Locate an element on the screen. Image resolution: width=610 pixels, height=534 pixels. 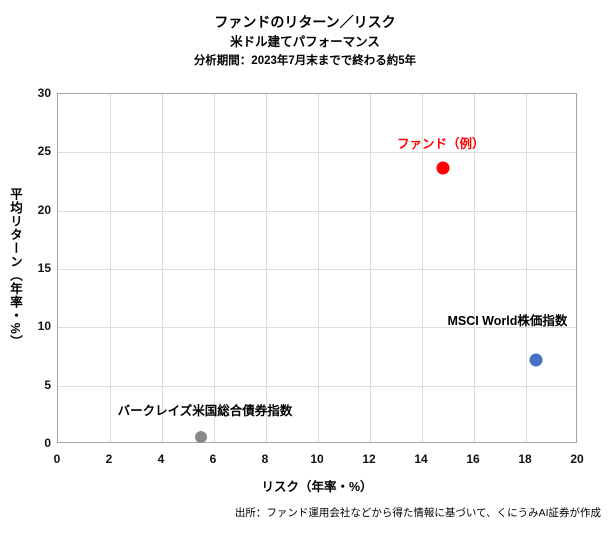
chart-subtitle: 米ドル建てパフォーマンス is located at coordinates (305, 42).